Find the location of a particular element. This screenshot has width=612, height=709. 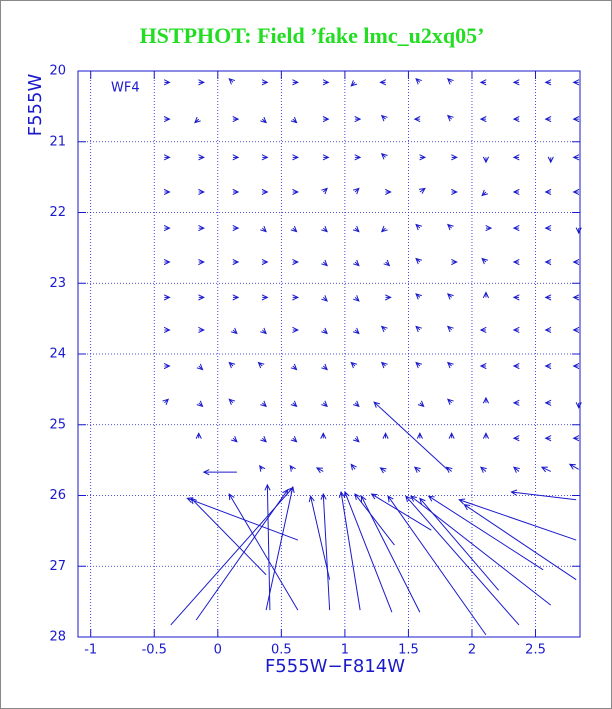

chart-title: HSTPHOT: Field ’fake lmc_u2xq05’ is located at coordinates (312, 35).